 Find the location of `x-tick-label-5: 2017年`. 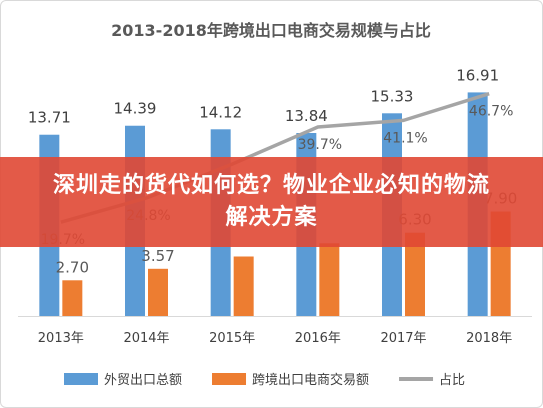

x-tick-label-5: 2017年 is located at coordinates (403, 338).